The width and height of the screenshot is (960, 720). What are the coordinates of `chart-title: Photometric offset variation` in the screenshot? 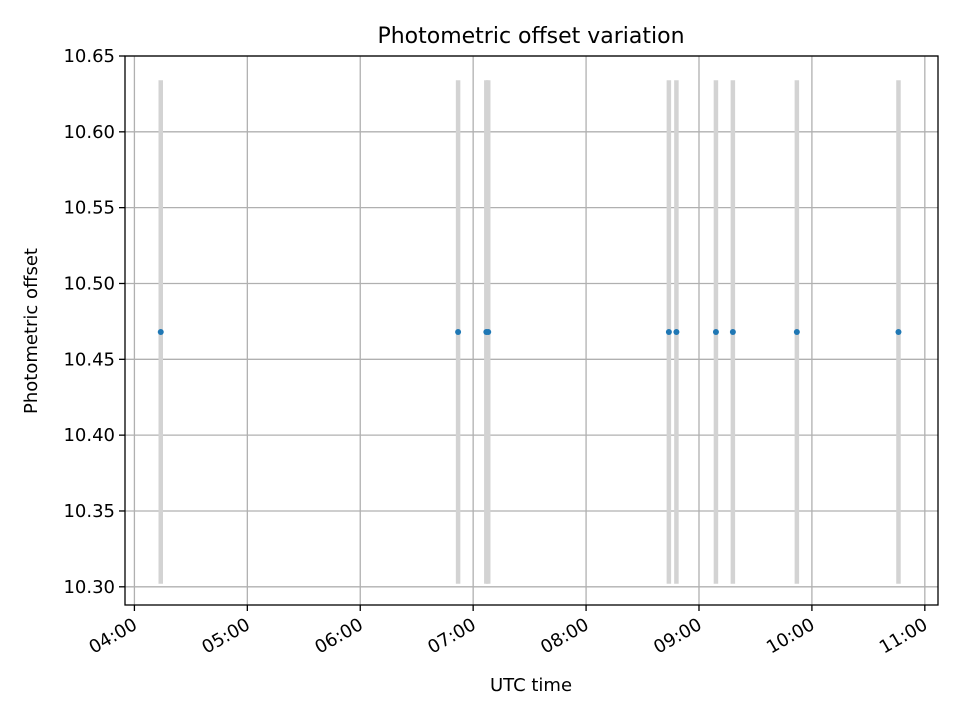 It's located at (530, 36).